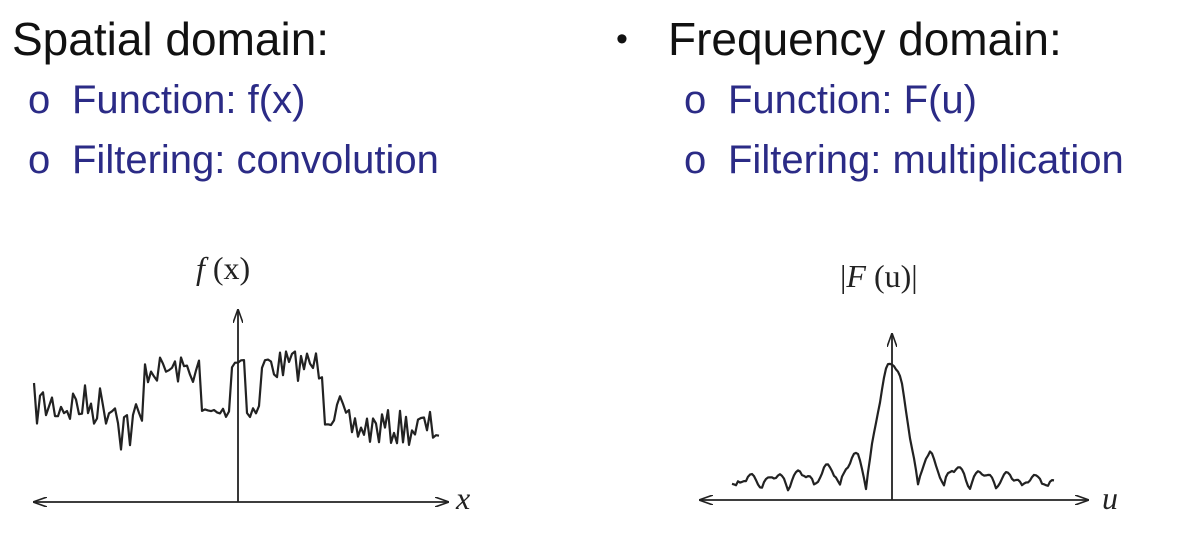 The width and height of the screenshot is (1202, 533). I want to click on frequency-y-label-arg: (u), so click(892, 276).